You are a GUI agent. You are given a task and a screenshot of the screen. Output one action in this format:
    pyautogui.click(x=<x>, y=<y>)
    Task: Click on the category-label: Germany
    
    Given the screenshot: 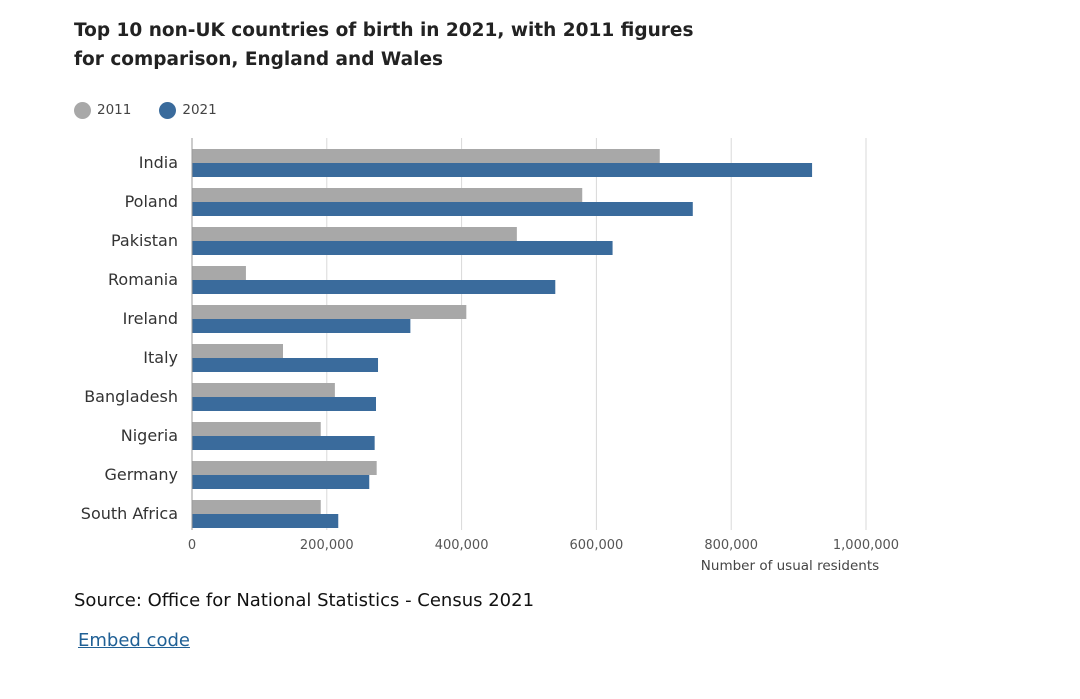 What is the action you would take?
    pyautogui.click(x=141, y=474)
    